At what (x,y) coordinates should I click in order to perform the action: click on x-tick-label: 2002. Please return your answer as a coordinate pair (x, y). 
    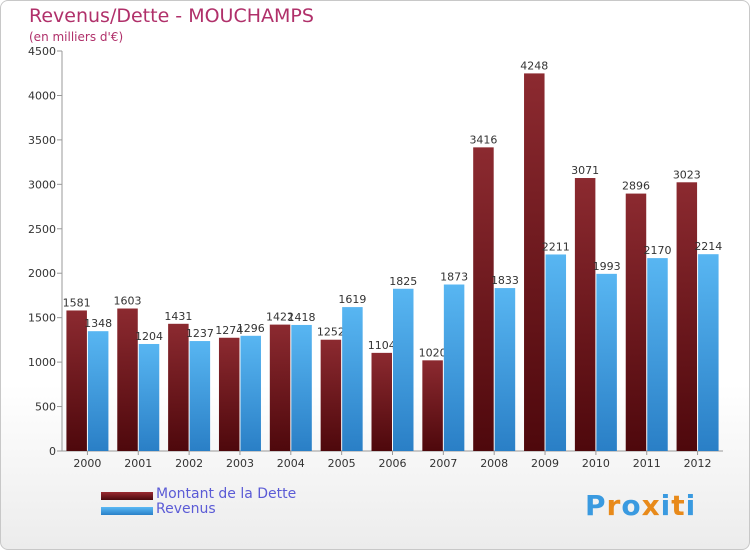
    Looking at the image, I should click on (189, 463).